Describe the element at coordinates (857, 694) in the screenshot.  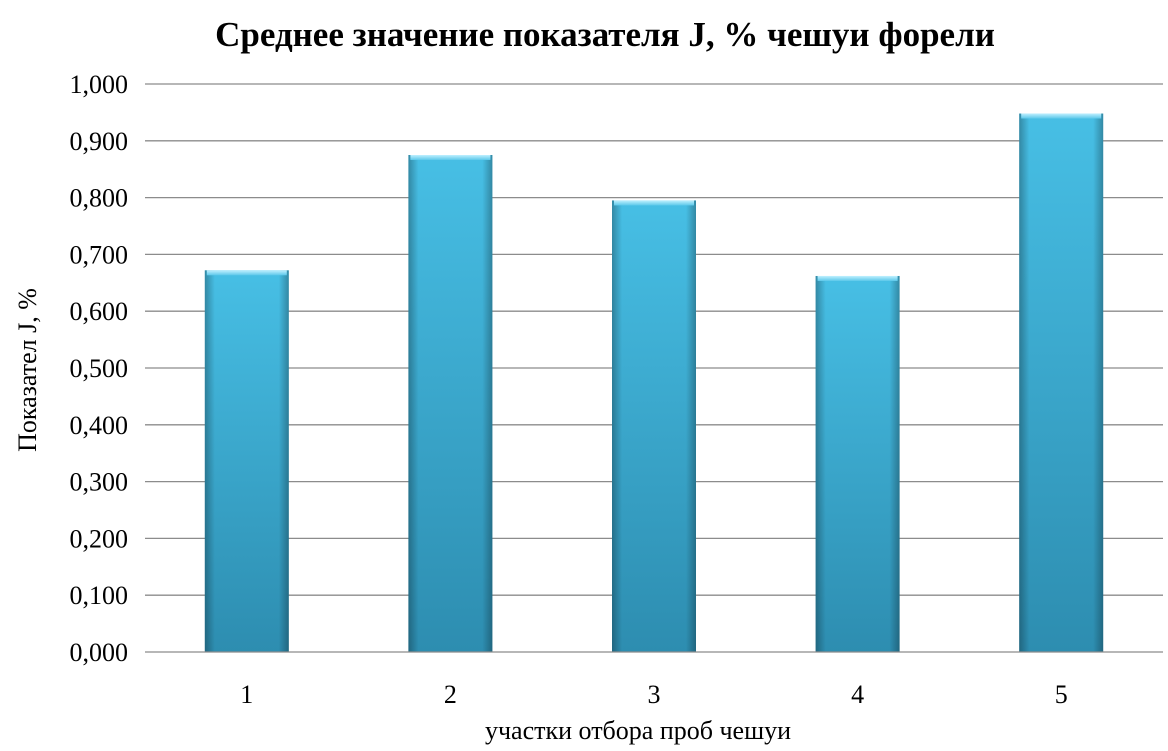
I see `x-tick-label: 4` at that location.